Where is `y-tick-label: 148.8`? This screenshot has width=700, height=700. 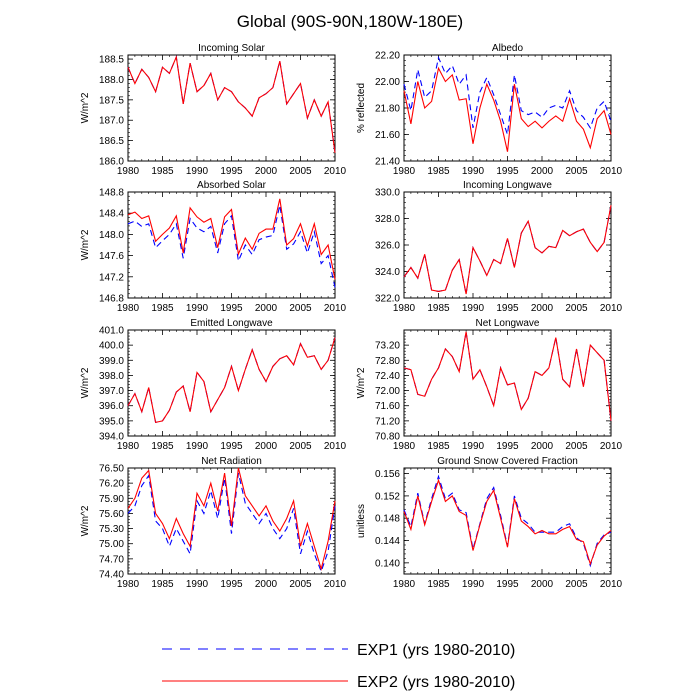 y-tick-label: 148.8 is located at coordinates (111, 193).